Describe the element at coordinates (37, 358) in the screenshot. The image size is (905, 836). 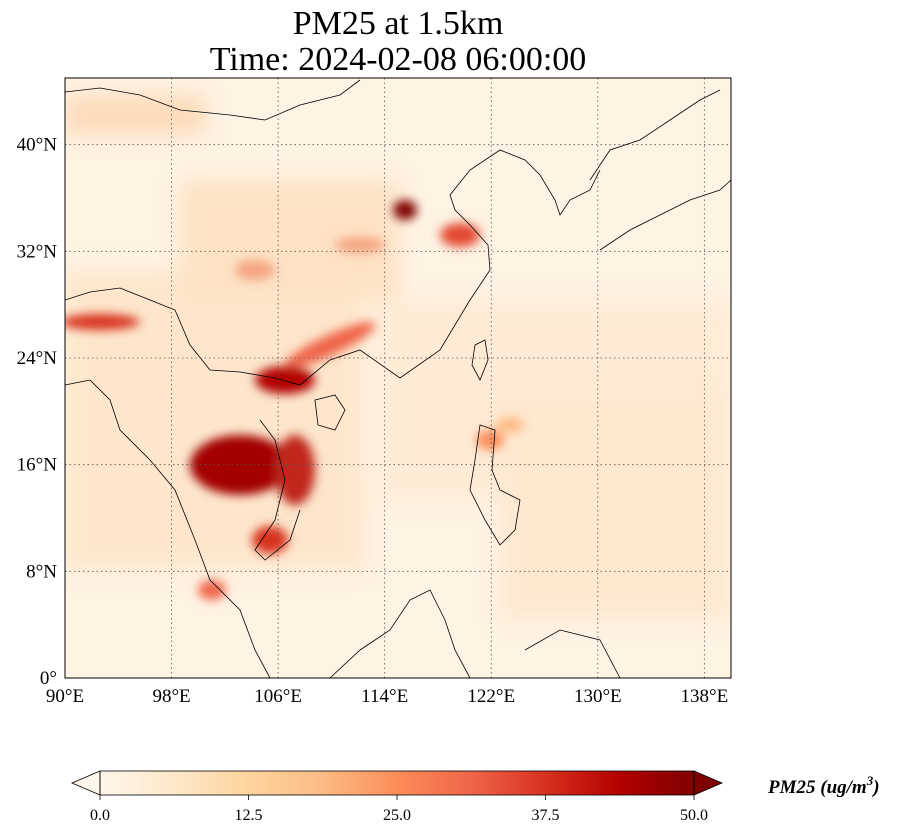
I see `lat-tick-label: 24°N` at that location.